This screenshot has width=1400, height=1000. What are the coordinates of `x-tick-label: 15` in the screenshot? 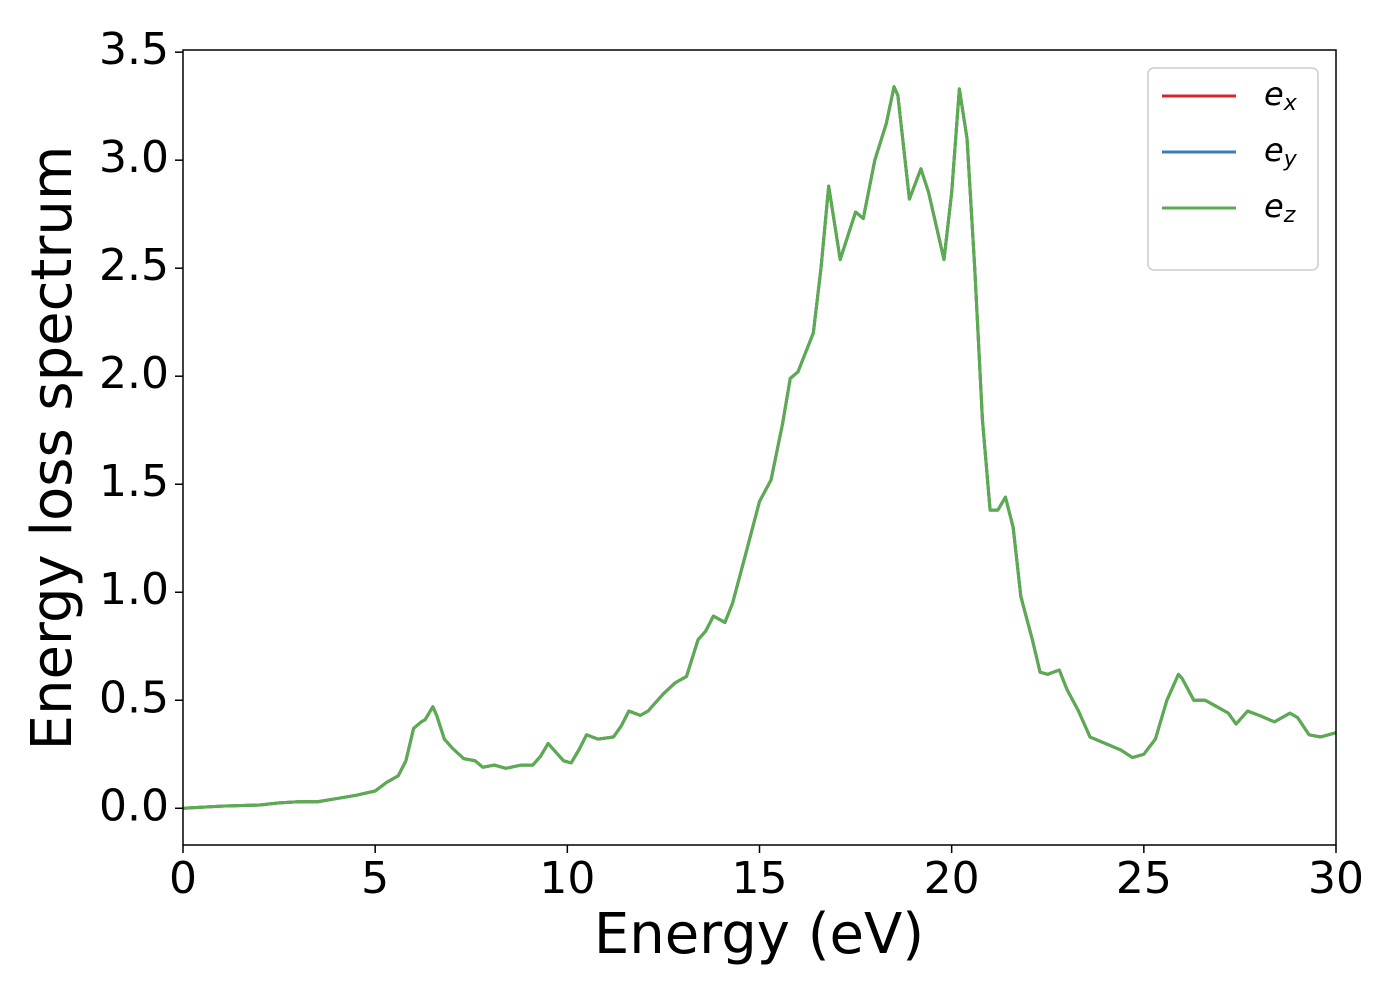 It's located at (760, 878).